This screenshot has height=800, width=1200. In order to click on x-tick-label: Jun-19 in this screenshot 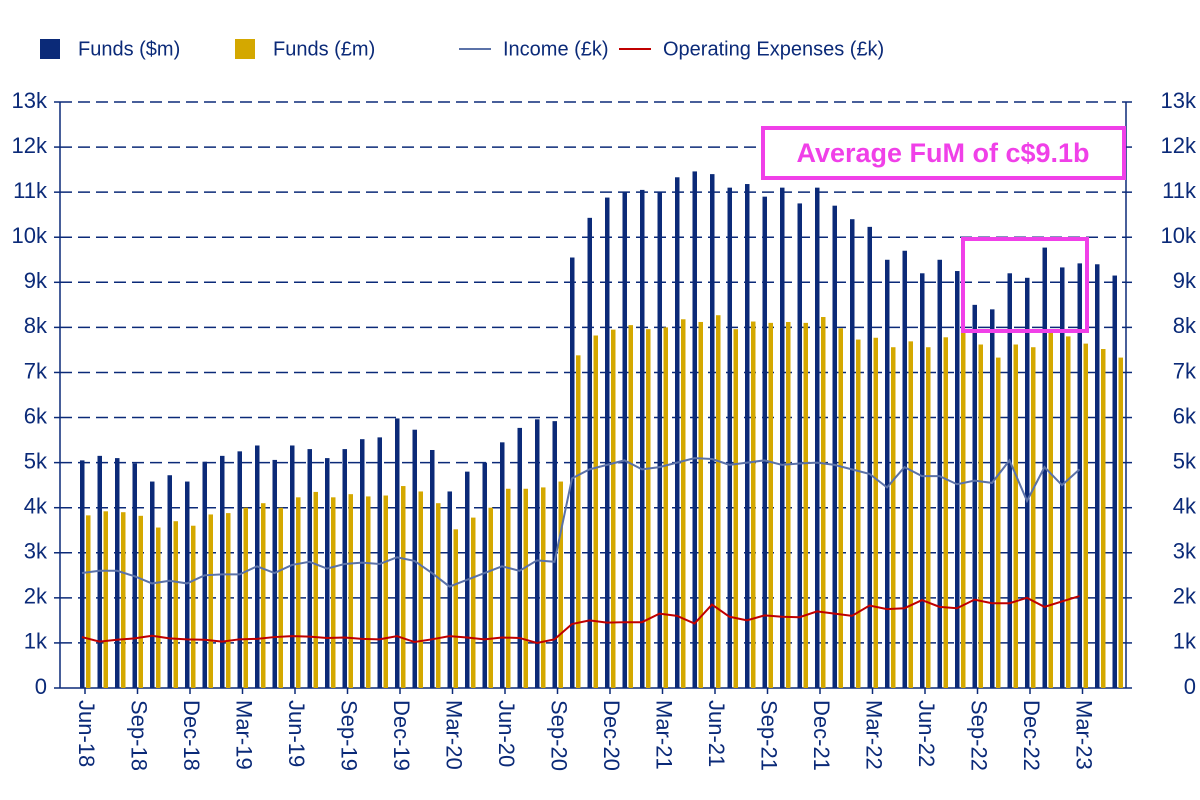, I will do `click(296, 733)`.